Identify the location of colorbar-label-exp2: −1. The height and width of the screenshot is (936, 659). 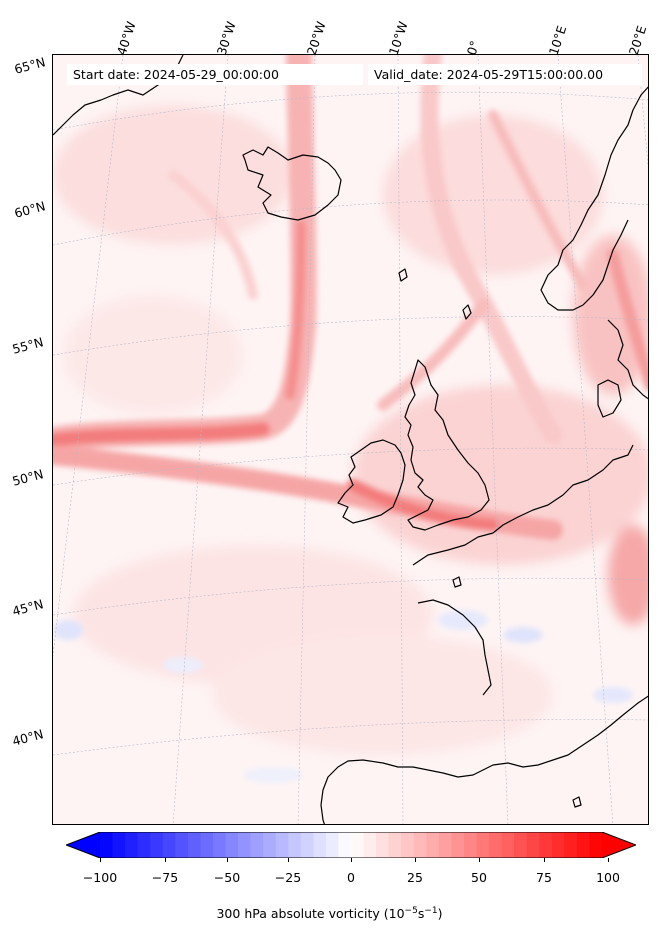
(431, 911).